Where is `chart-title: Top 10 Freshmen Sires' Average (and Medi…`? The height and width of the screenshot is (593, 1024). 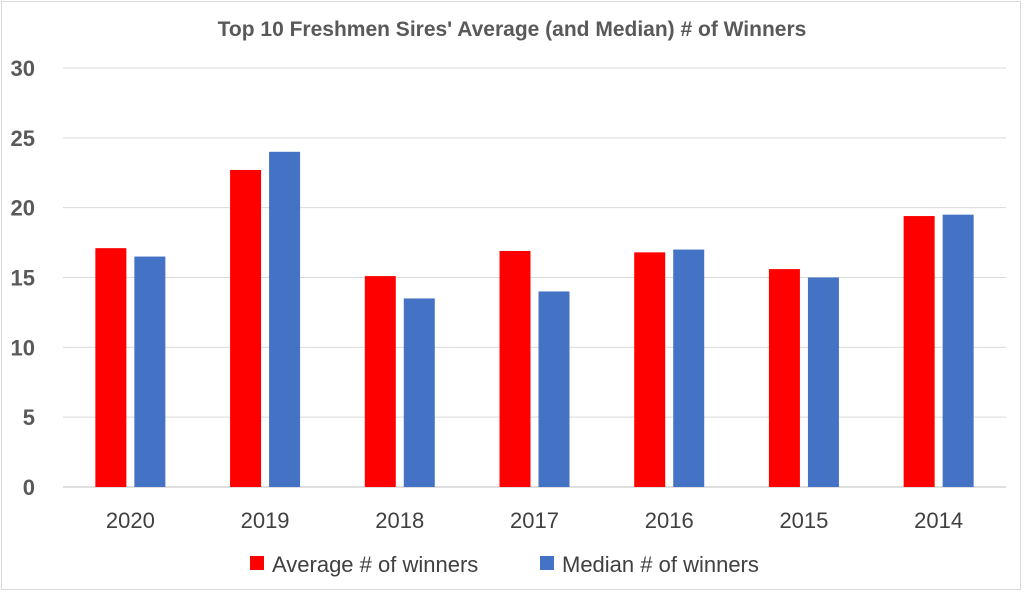
chart-title: Top 10 Freshmen Sires' Average (and Medi… is located at coordinates (512, 29).